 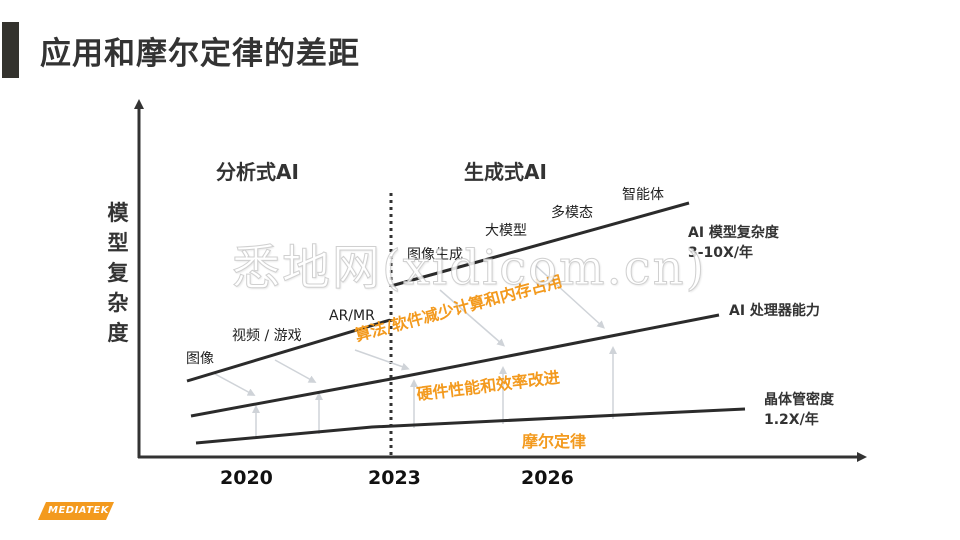 What do you see at coordinates (547, 478) in the screenshot?
I see `x-tick-2026: 2026` at bounding box center [547, 478].